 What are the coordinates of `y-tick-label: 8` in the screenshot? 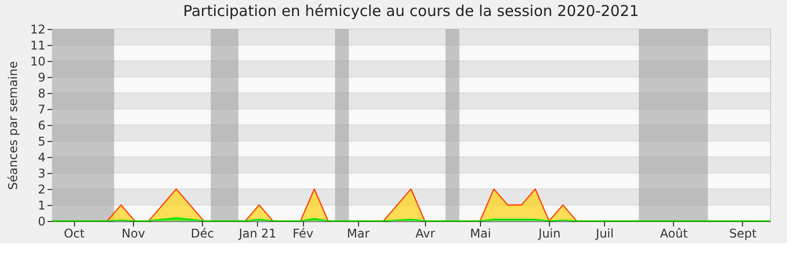 It's located at (42, 93).